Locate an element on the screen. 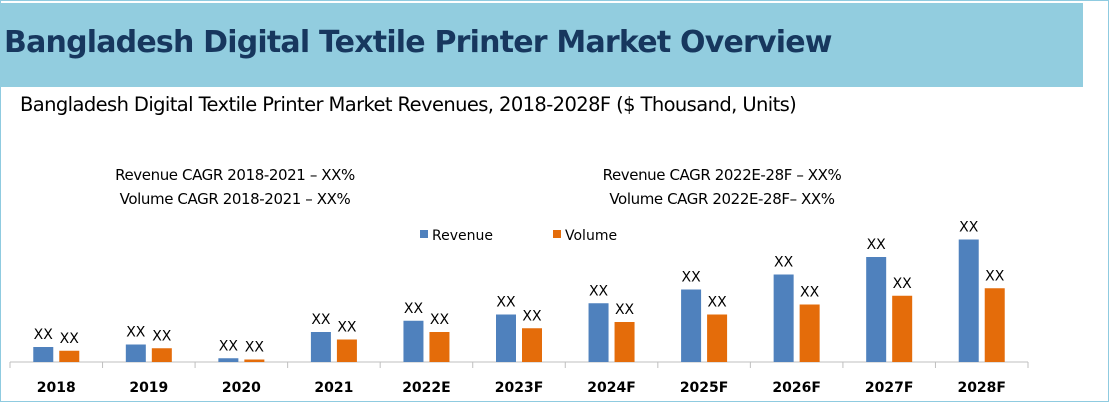 This screenshot has width=1111, height=404. x-tick-label: 2018 is located at coordinates (56, 388).